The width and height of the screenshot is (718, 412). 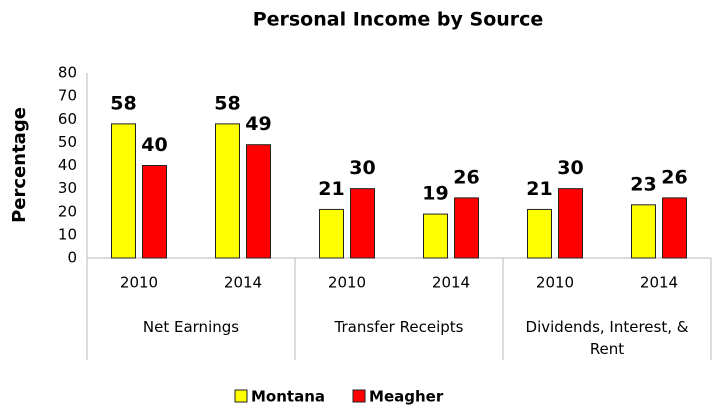 What do you see at coordinates (154, 145) in the screenshot?
I see `value-label: 40` at bounding box center [154, 145].